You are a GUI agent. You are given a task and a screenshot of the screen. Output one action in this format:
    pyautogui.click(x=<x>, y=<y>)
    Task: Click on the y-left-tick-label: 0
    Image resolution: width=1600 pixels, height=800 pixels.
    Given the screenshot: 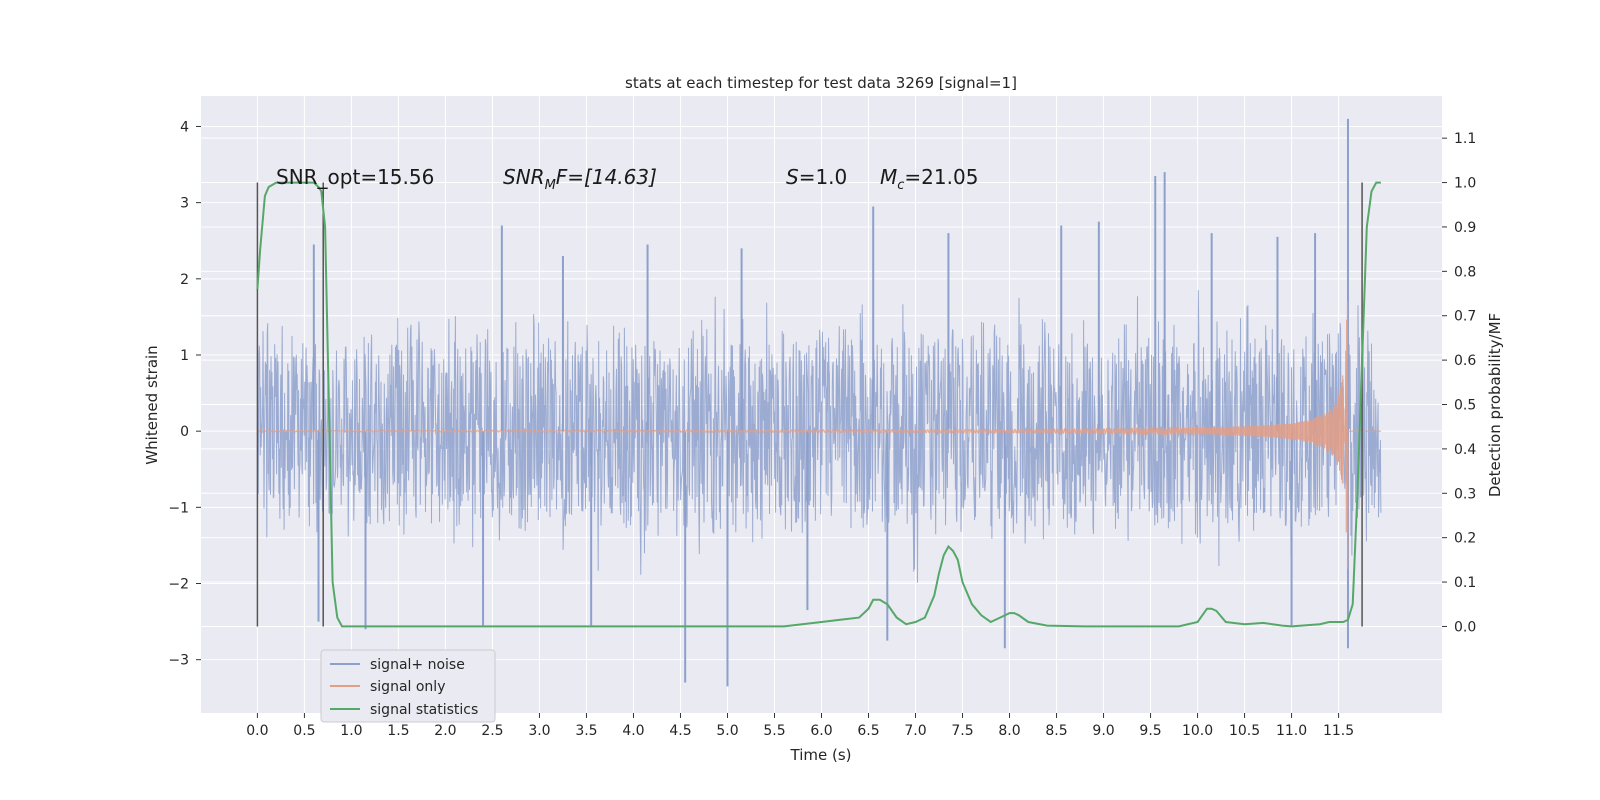 What is the action you would take?
    pyautogui.click(x=184, y=432)
    